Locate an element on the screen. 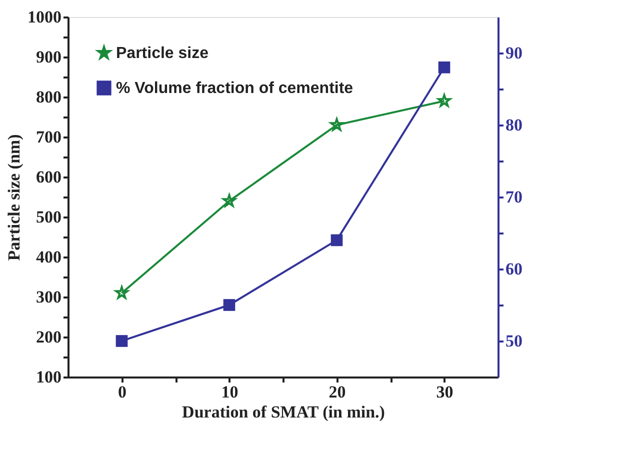  y-tick-label: 900 is located at coordinates (49, 57).